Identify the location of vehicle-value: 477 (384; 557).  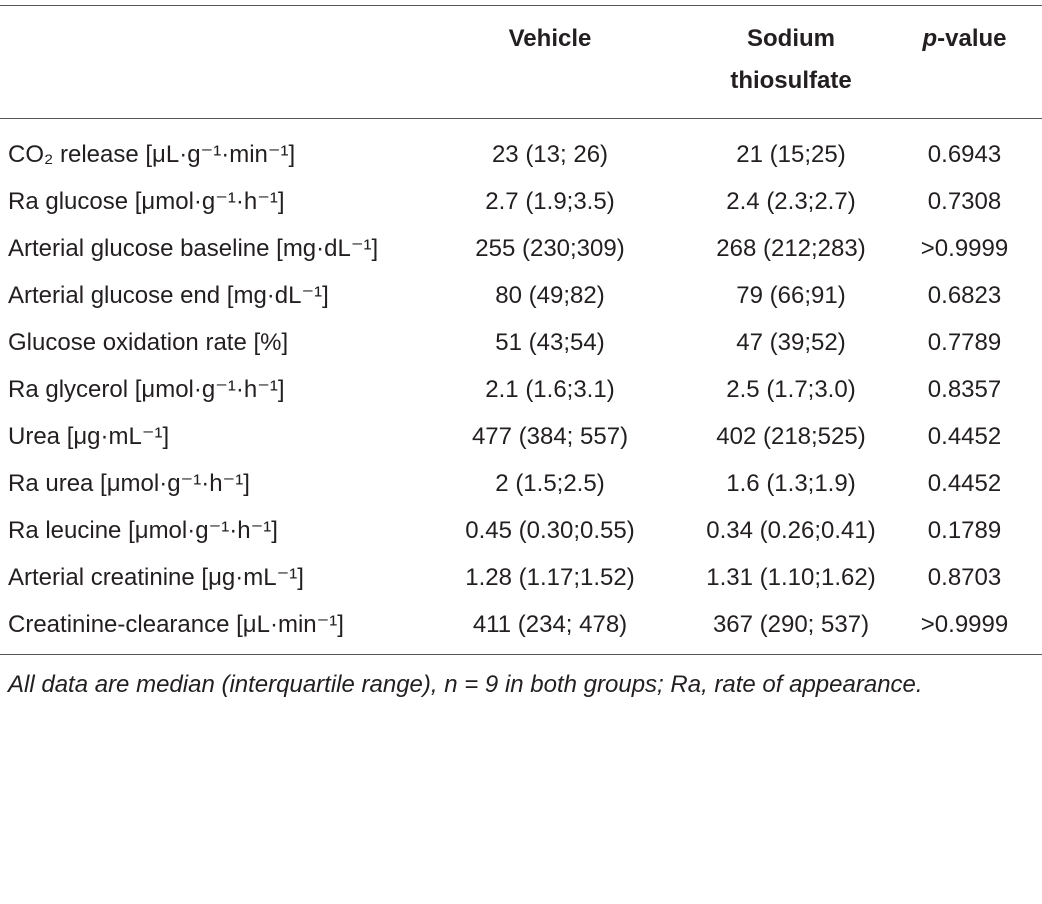
(550, 436).